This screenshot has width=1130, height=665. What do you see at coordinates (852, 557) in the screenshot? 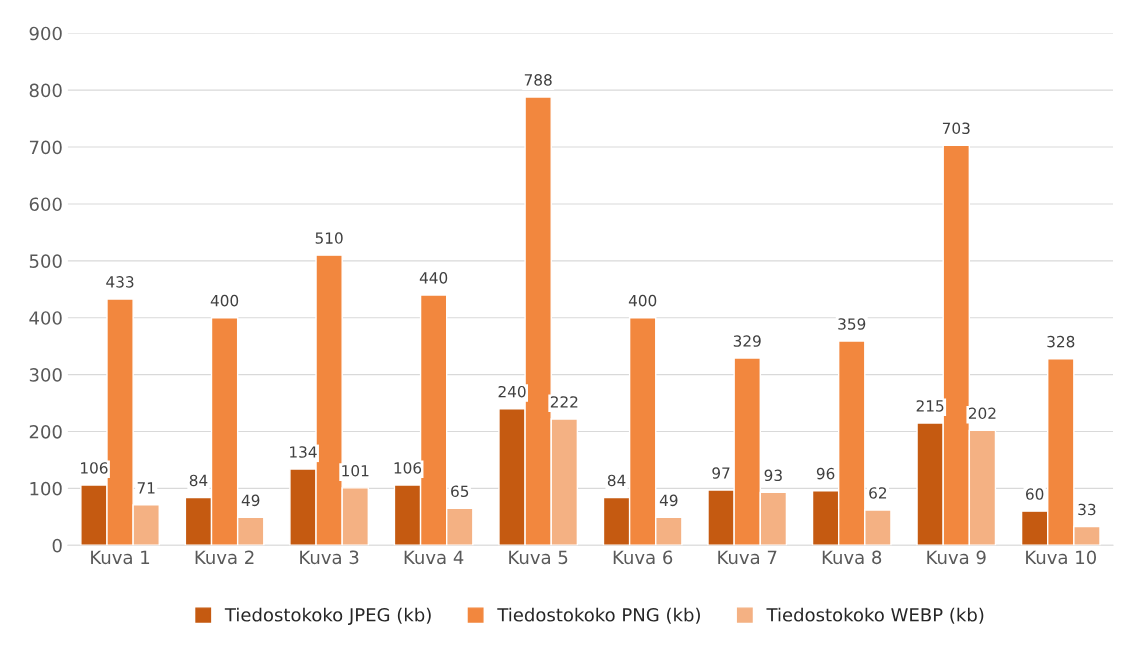
I see `x-tick-label: Kuva 8` at bounding box center [852, 557].